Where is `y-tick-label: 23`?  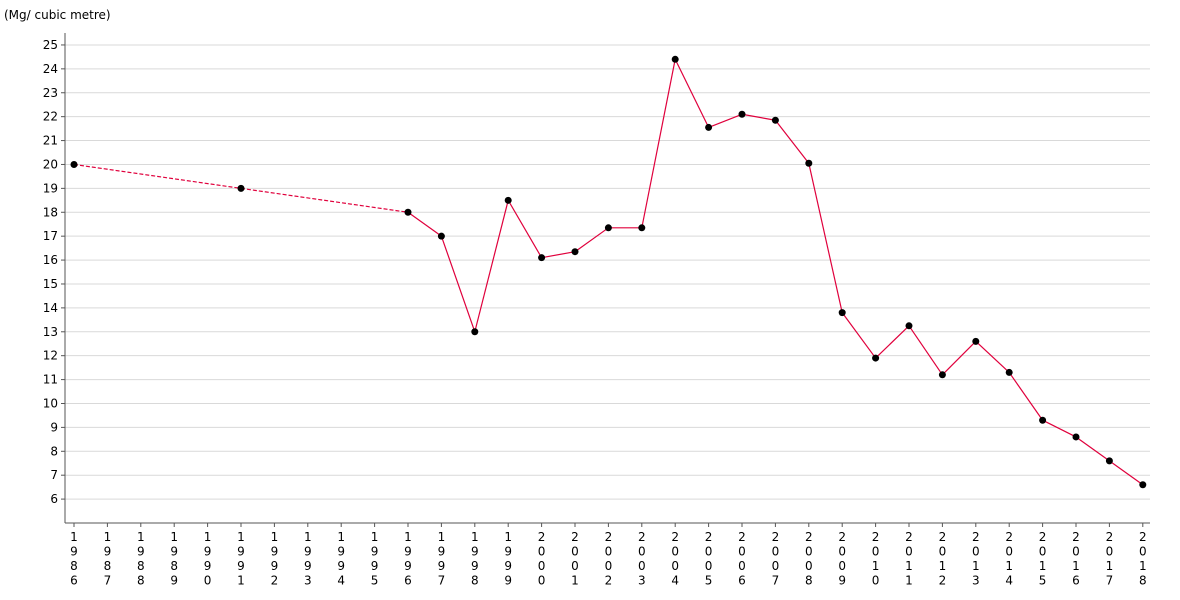 y-tick-label: 23 is located at coordinates (50, 93).